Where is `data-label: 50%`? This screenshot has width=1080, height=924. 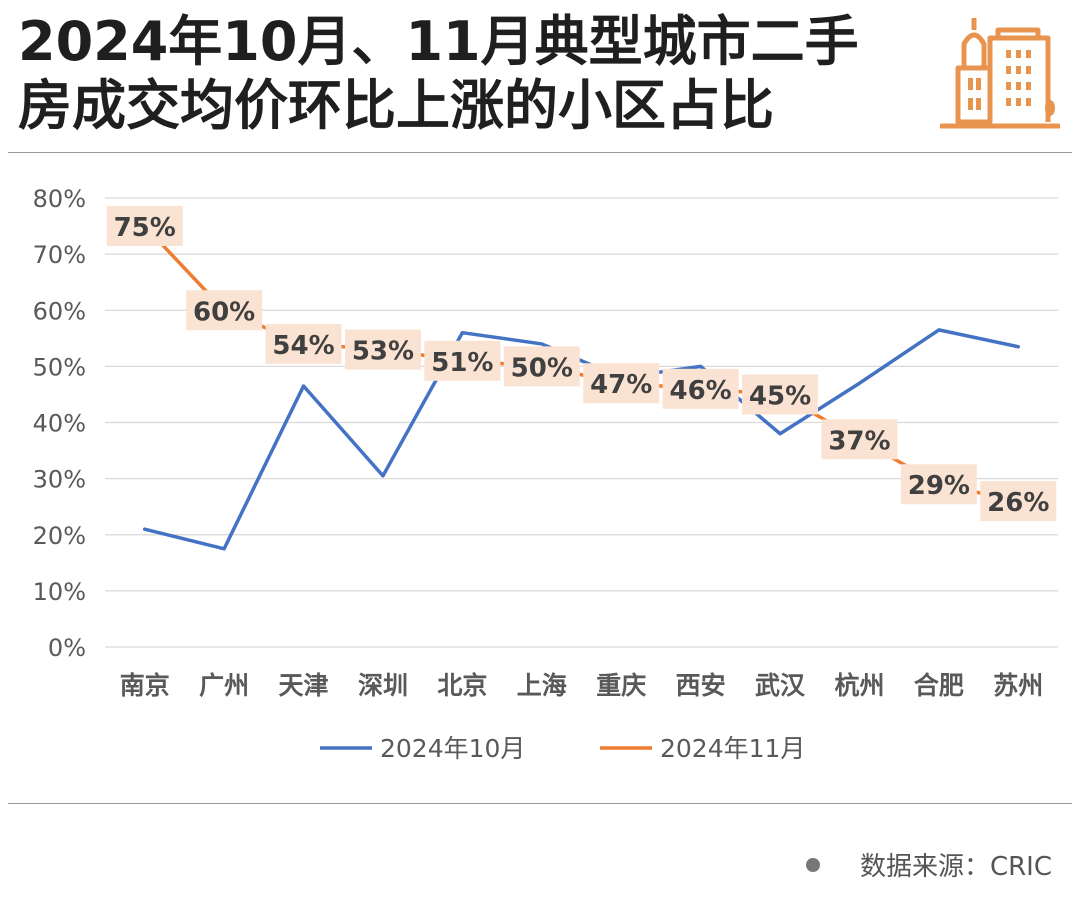
data-label: 50% is located at coordinates (542, 368).